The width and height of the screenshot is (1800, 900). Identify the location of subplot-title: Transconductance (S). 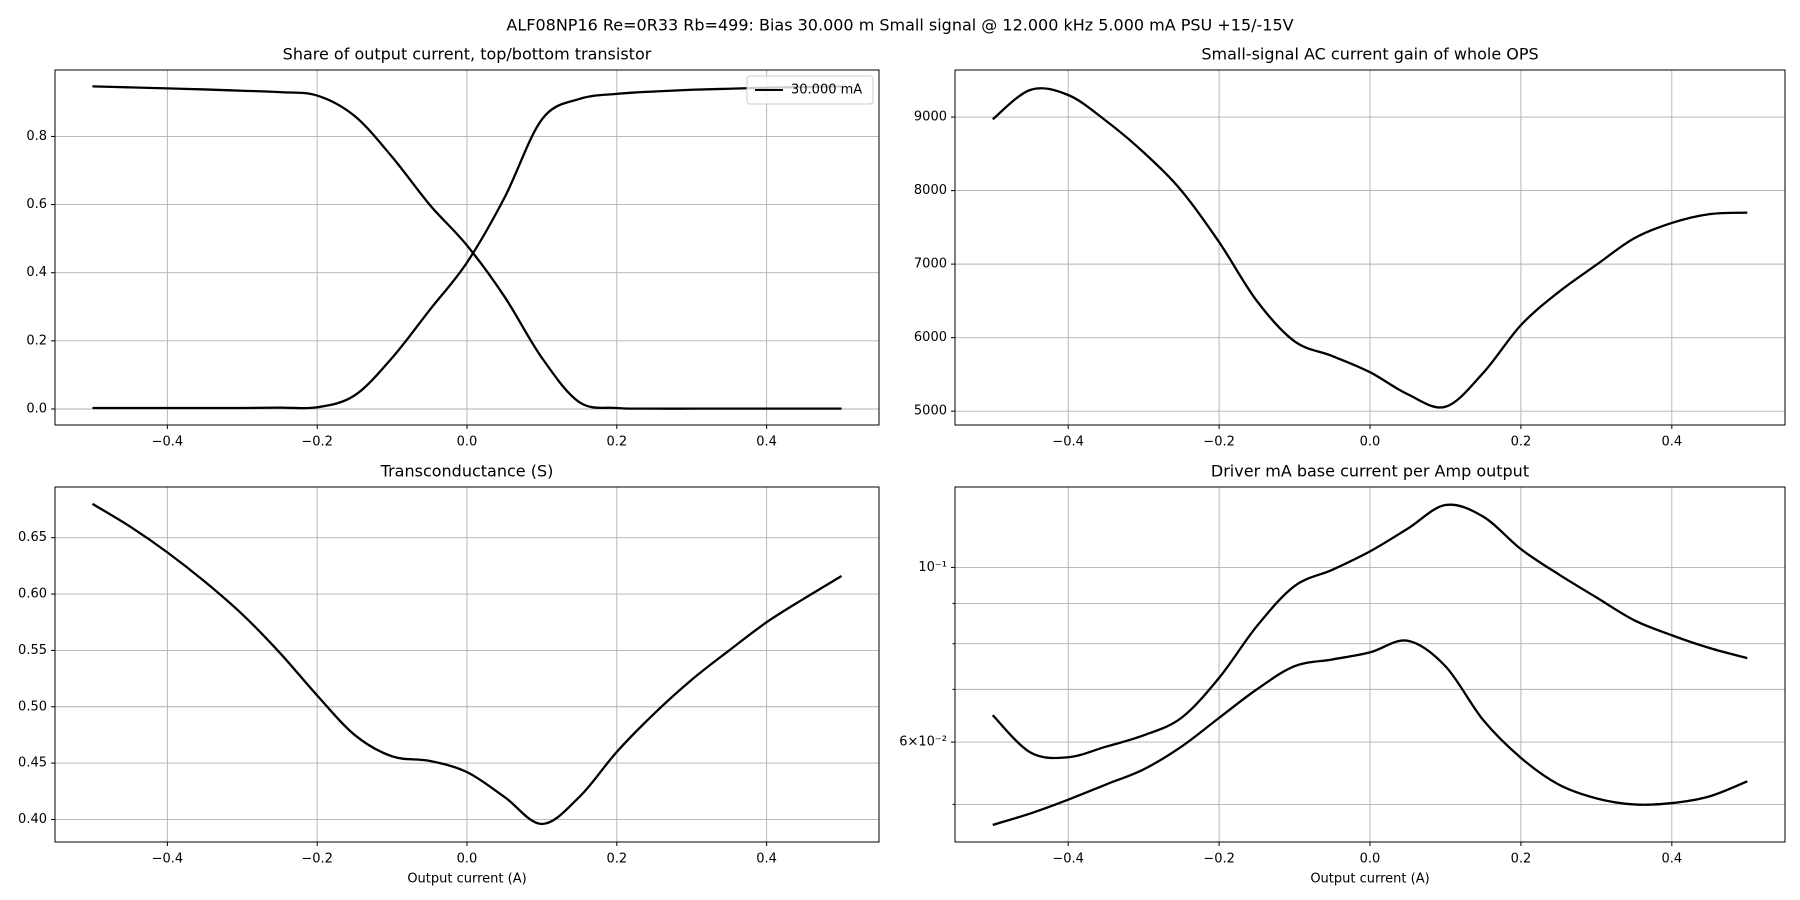
(467, 471).